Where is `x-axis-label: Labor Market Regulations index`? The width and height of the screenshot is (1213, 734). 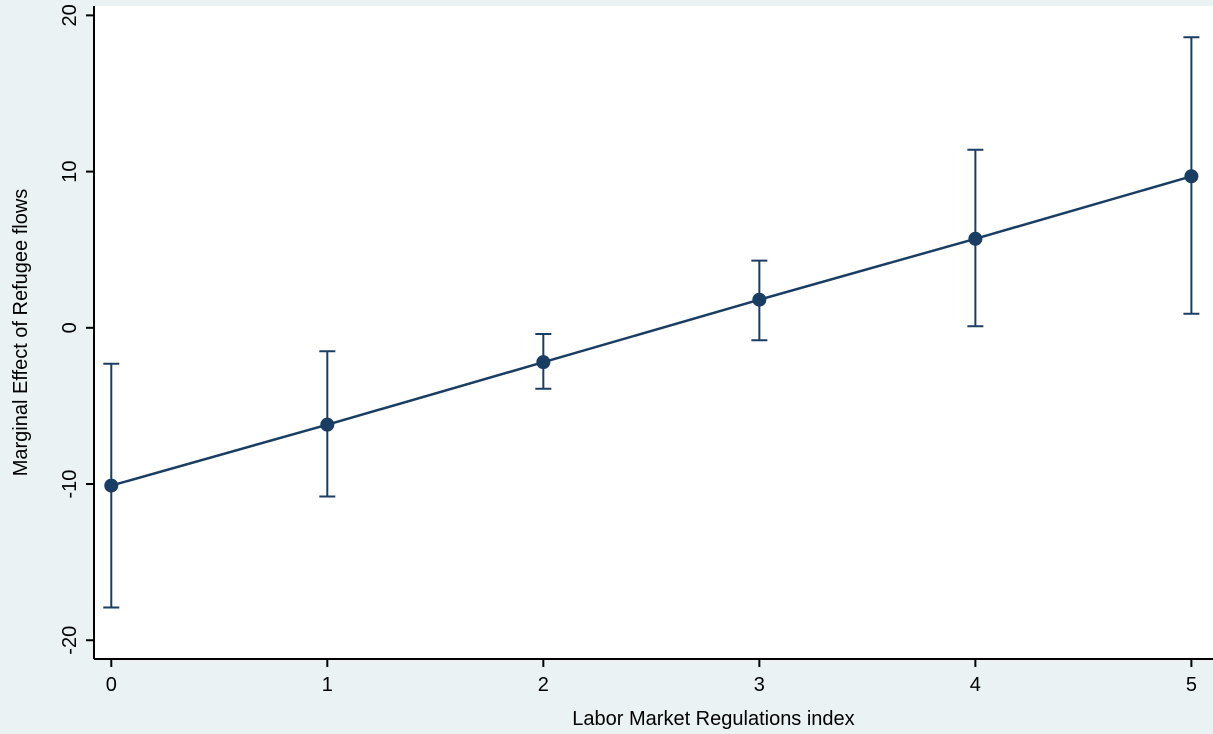
x-axis-label: Labor Market Regulations index is located at coordinates (713, 719).